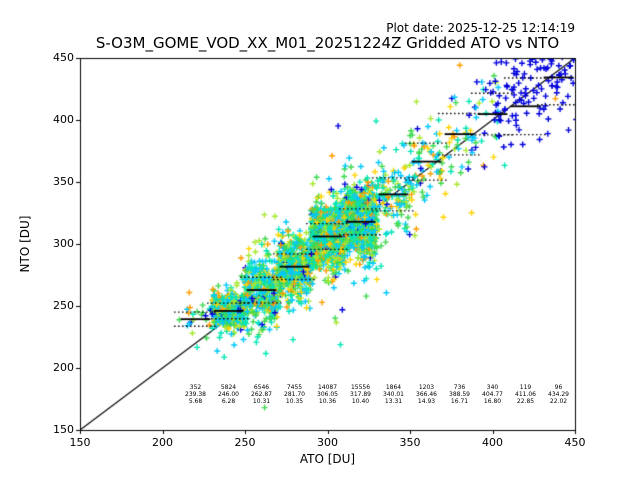 This screenshot has width=640, height=480. What do you see at coordinates (492, 401) in the screenshot?
I see `bin-std: 16.80` at bounding box center [492, 401].